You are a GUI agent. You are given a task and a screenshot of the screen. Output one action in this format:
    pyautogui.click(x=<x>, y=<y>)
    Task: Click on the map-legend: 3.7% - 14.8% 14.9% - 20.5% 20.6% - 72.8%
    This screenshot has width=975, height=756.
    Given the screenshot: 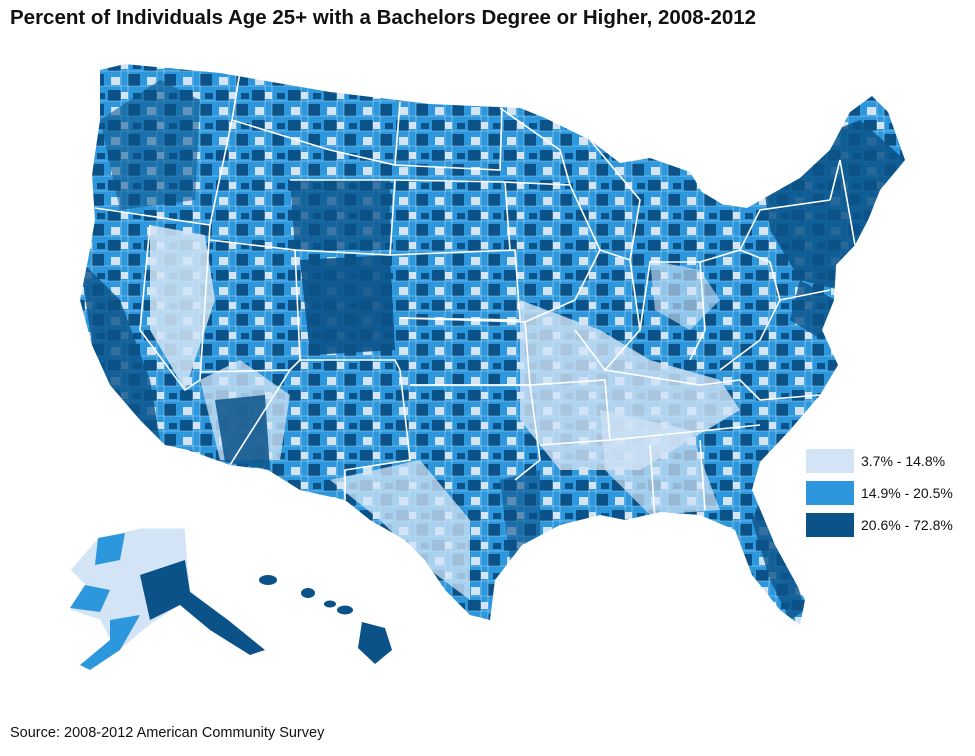 What is the action you would take?
    pyautogui.click(x=879, y=497)
    